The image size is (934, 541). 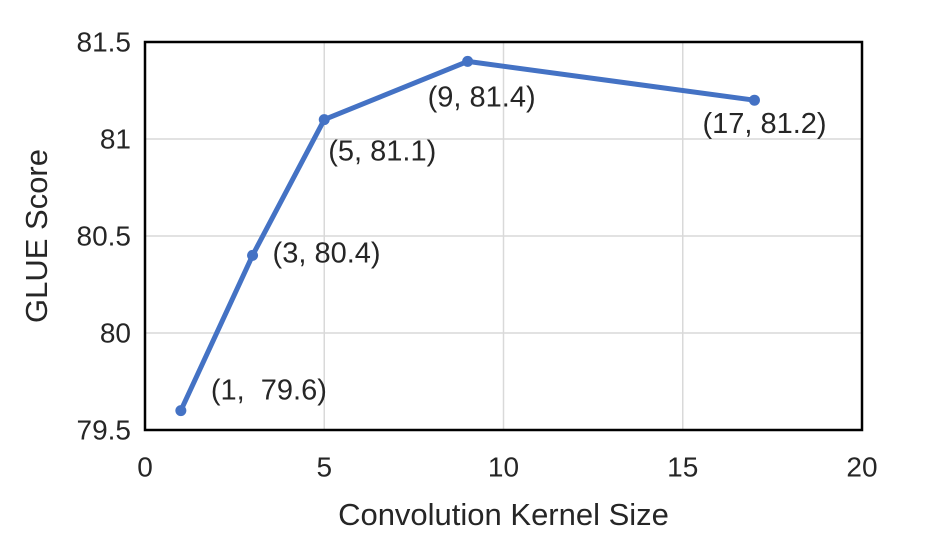 I want to click on y-axis-title: GLUE Score, so click(x=36, y=236).